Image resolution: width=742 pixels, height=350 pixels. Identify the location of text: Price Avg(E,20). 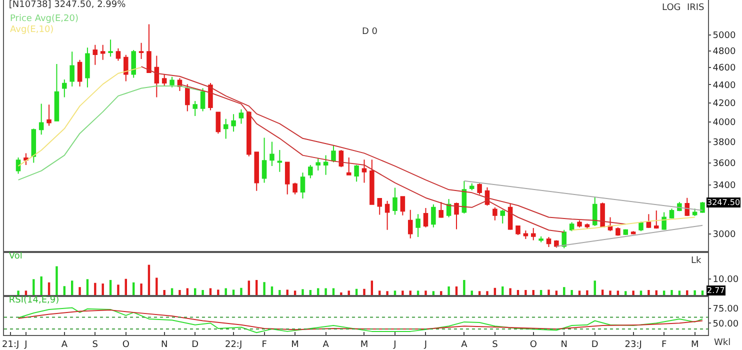
(44, 19).